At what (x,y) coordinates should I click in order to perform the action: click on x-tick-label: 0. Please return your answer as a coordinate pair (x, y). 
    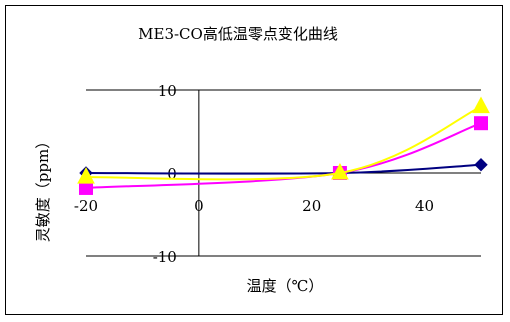
    Looking at the image, I should click on (199, 206).